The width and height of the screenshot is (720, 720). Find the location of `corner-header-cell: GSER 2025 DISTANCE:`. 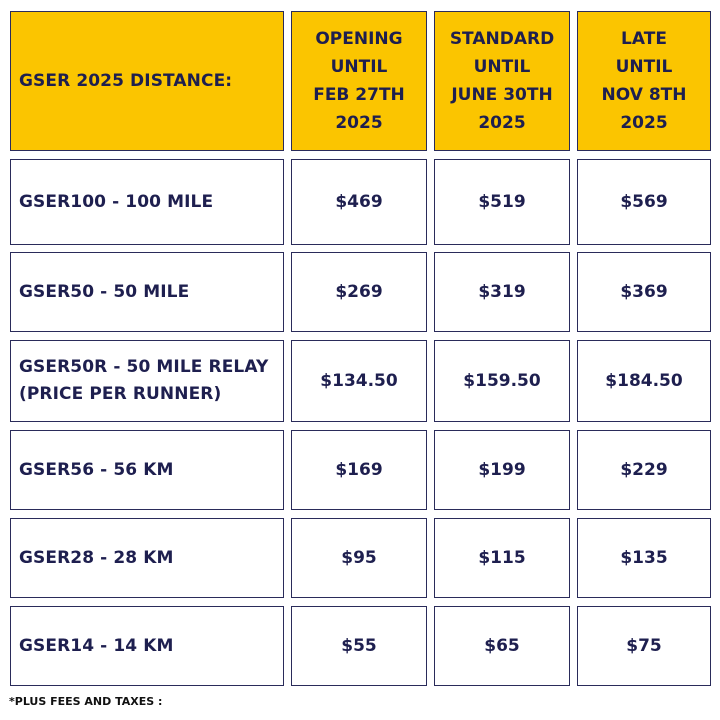

corner-header-cell: GSER 2025 DISTANCE: is located at coordinates (147, 81).